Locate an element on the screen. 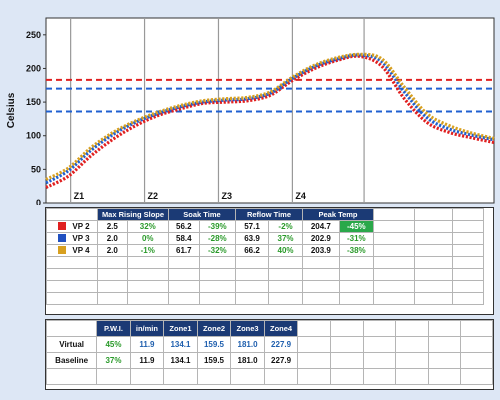 The height and width of the screenshot is (400, 500). soak-time-pct: -32% is located at coordinates (217, 250).